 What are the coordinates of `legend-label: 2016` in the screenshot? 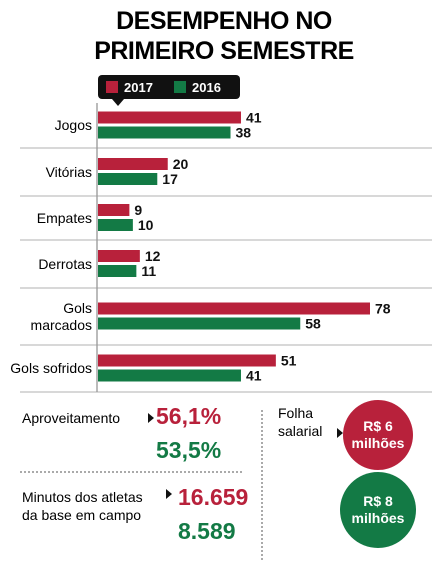 It's located at (206, 87).